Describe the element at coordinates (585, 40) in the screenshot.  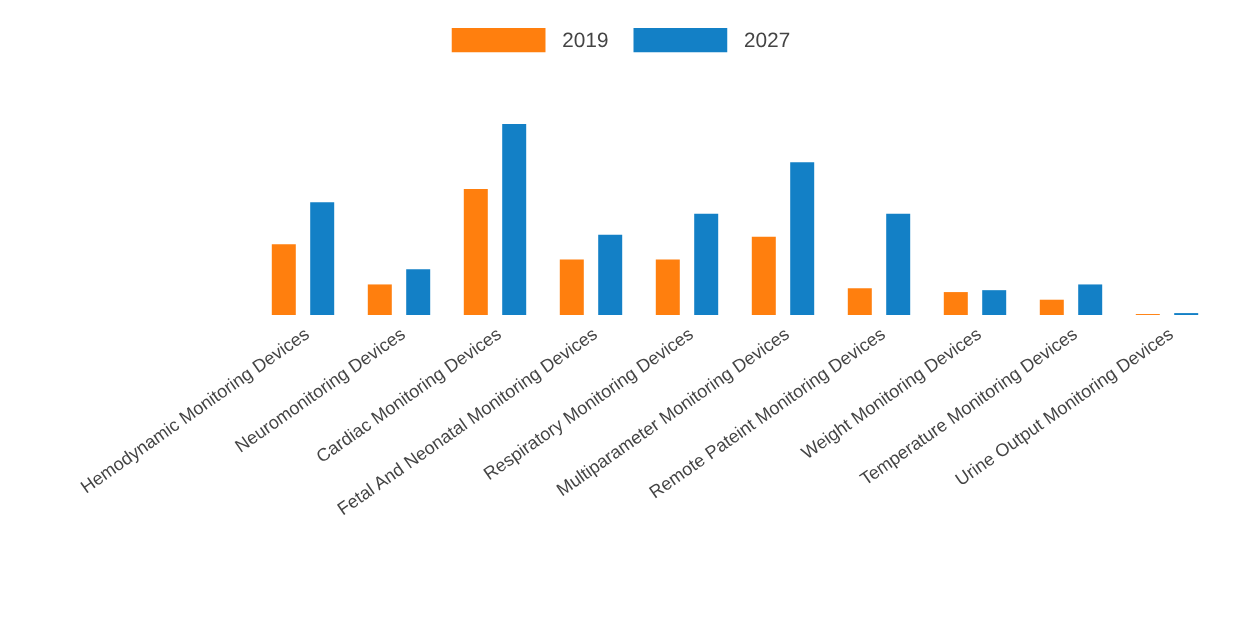
I see `legend-label: 2019` at that location.